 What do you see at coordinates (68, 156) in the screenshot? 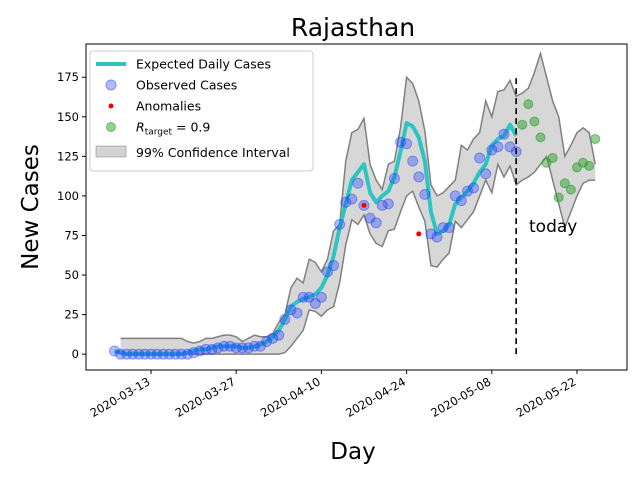
I see `y-tick-label: 125` at bounding box center [68, 156].